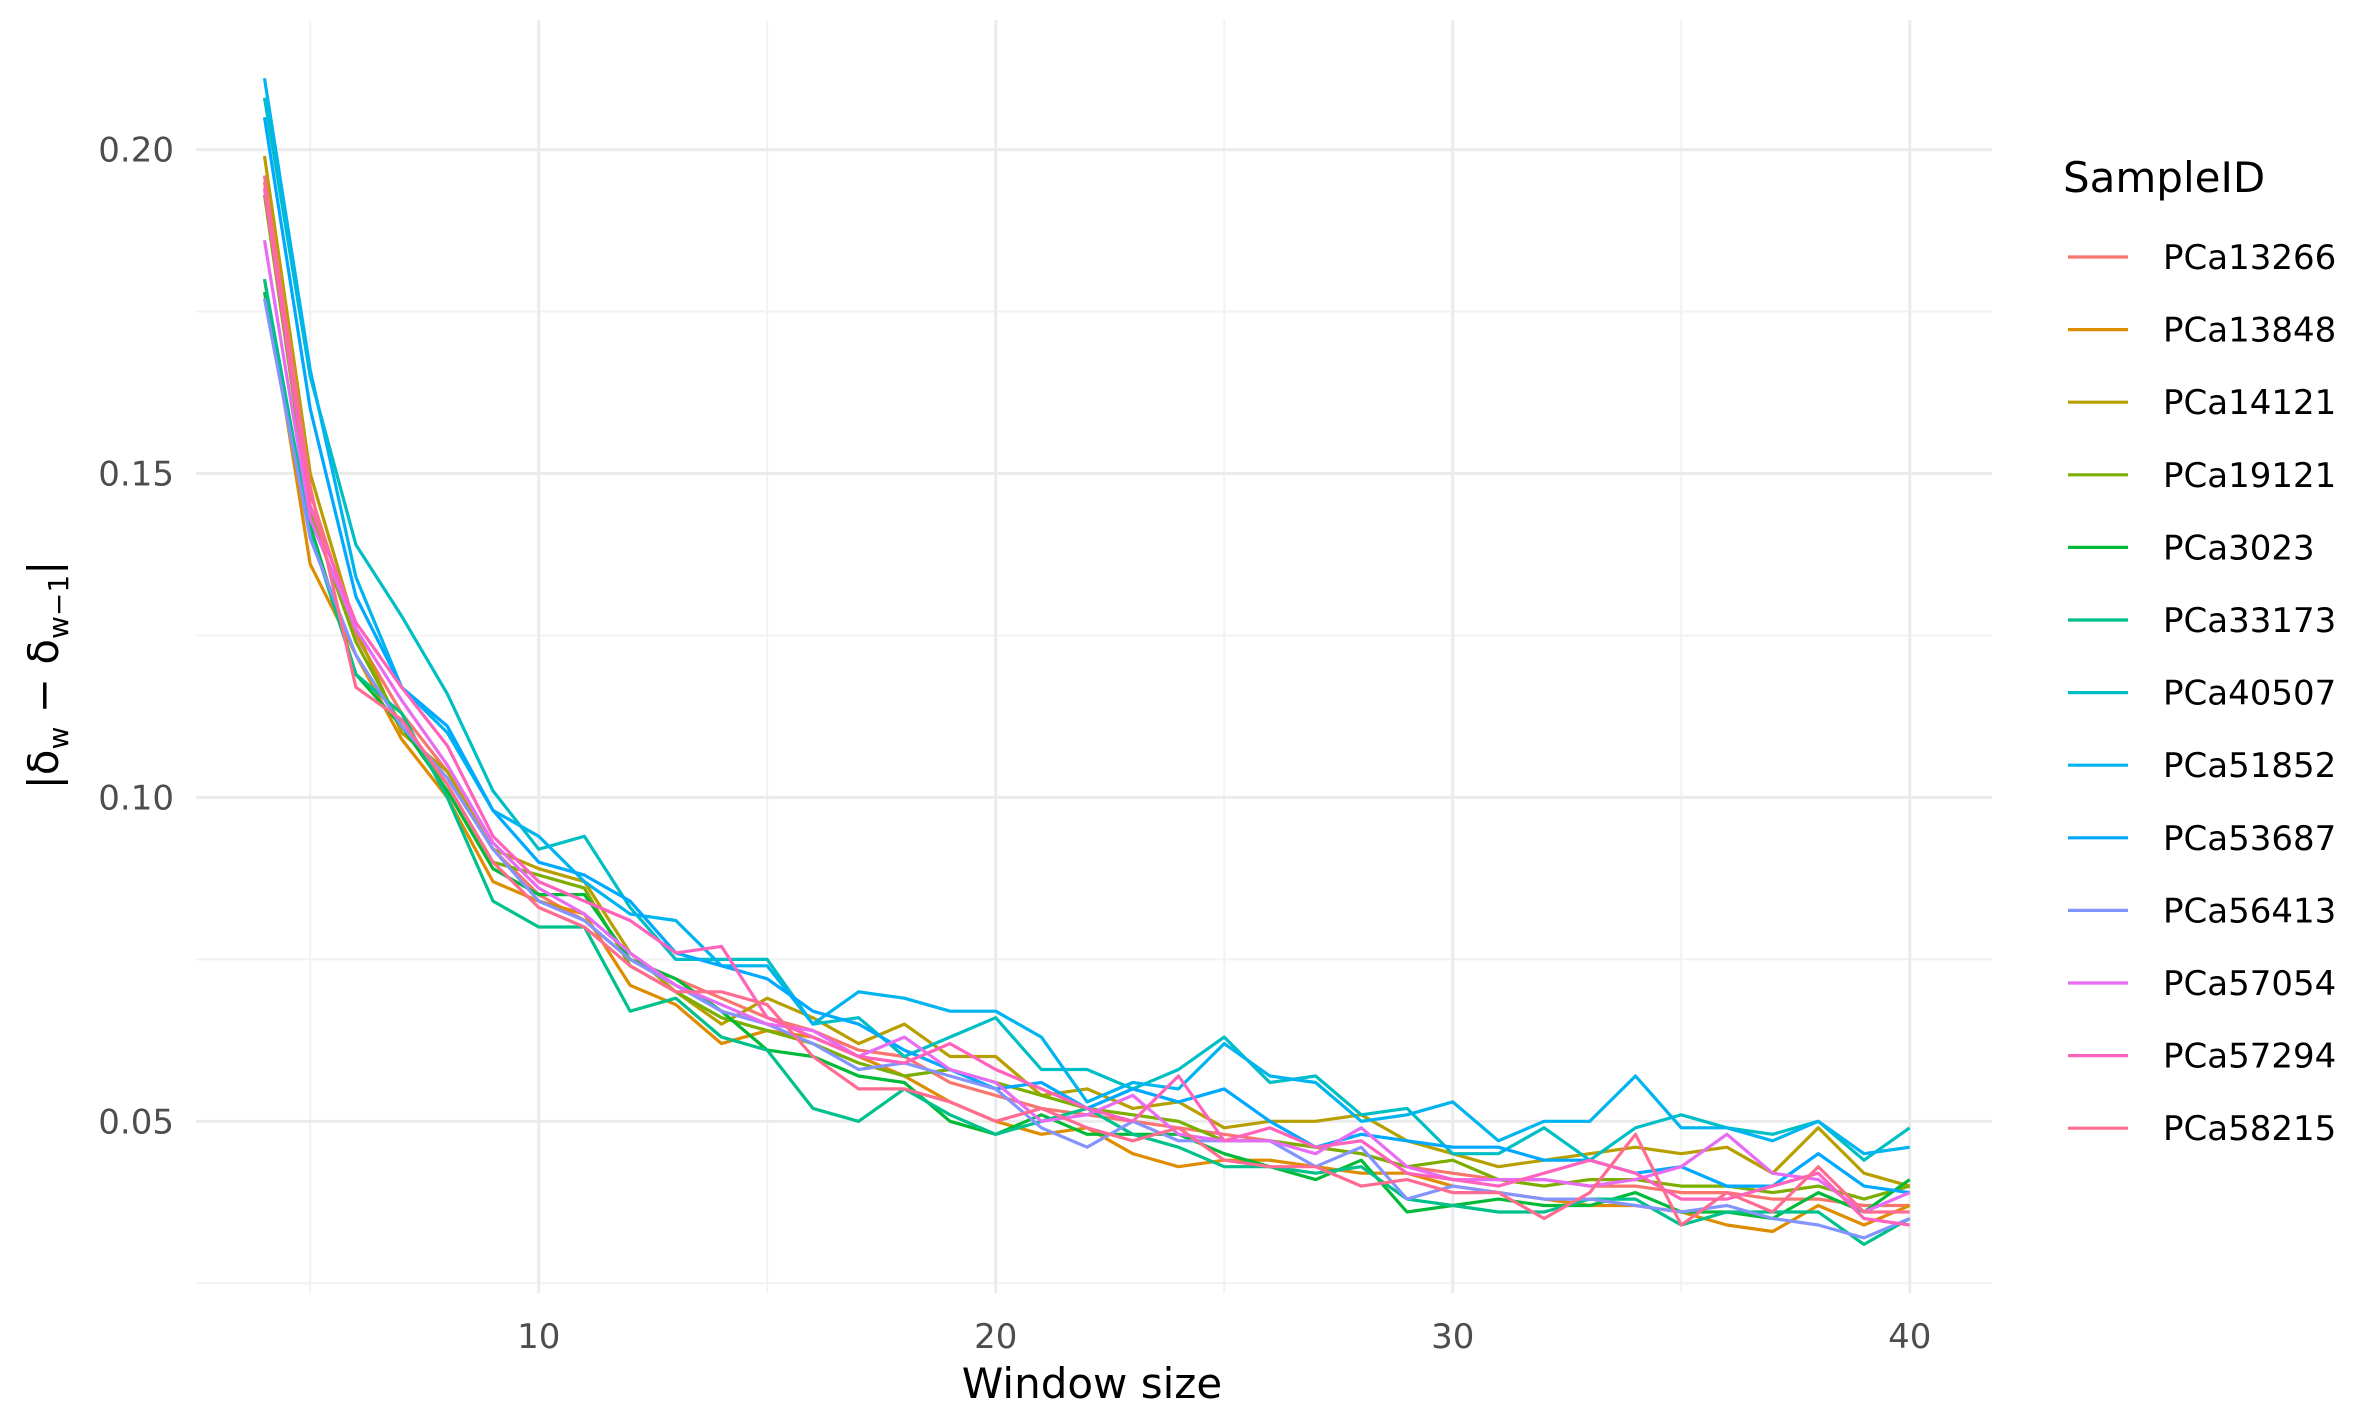 The width and height of the screenshot is (2362, 1421). What do you see at coordinates (136, 474) in the screenshot?
I see `y-tick-label: 0.15` at bounding box center [136, 474].